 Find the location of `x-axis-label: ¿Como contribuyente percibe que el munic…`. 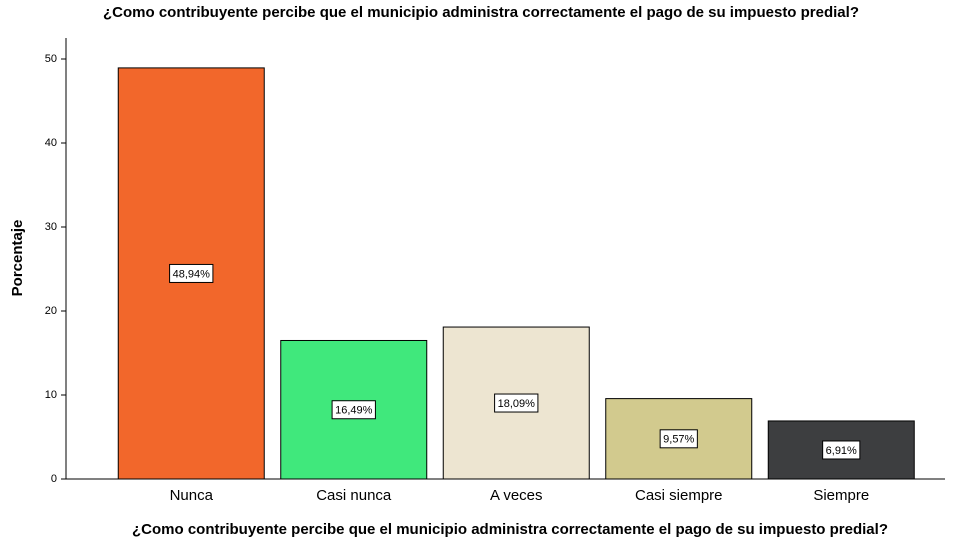

x-axis-label: ¿Como contribuyente percibe que el munic… is located at coordinates (510, 529).